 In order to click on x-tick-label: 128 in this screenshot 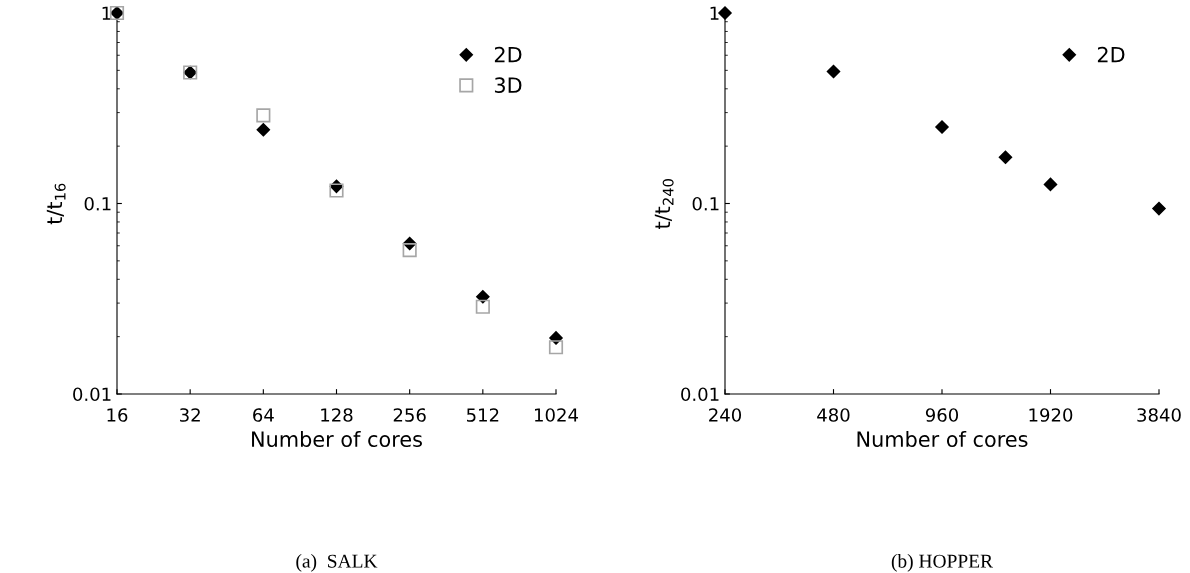, I will do `click(337, 415)`.